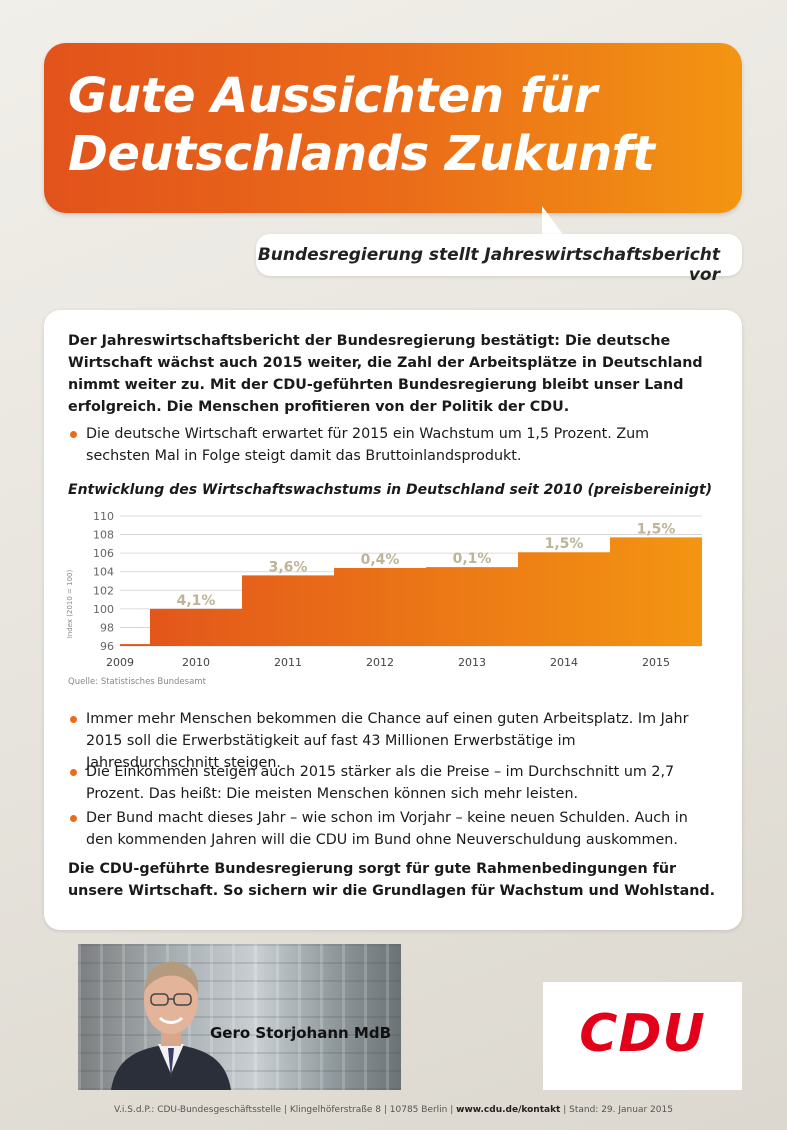  I want to click on chart-x-axis: 2009 2010 2011 2012 2013 2014 2015, so click(388, 662).